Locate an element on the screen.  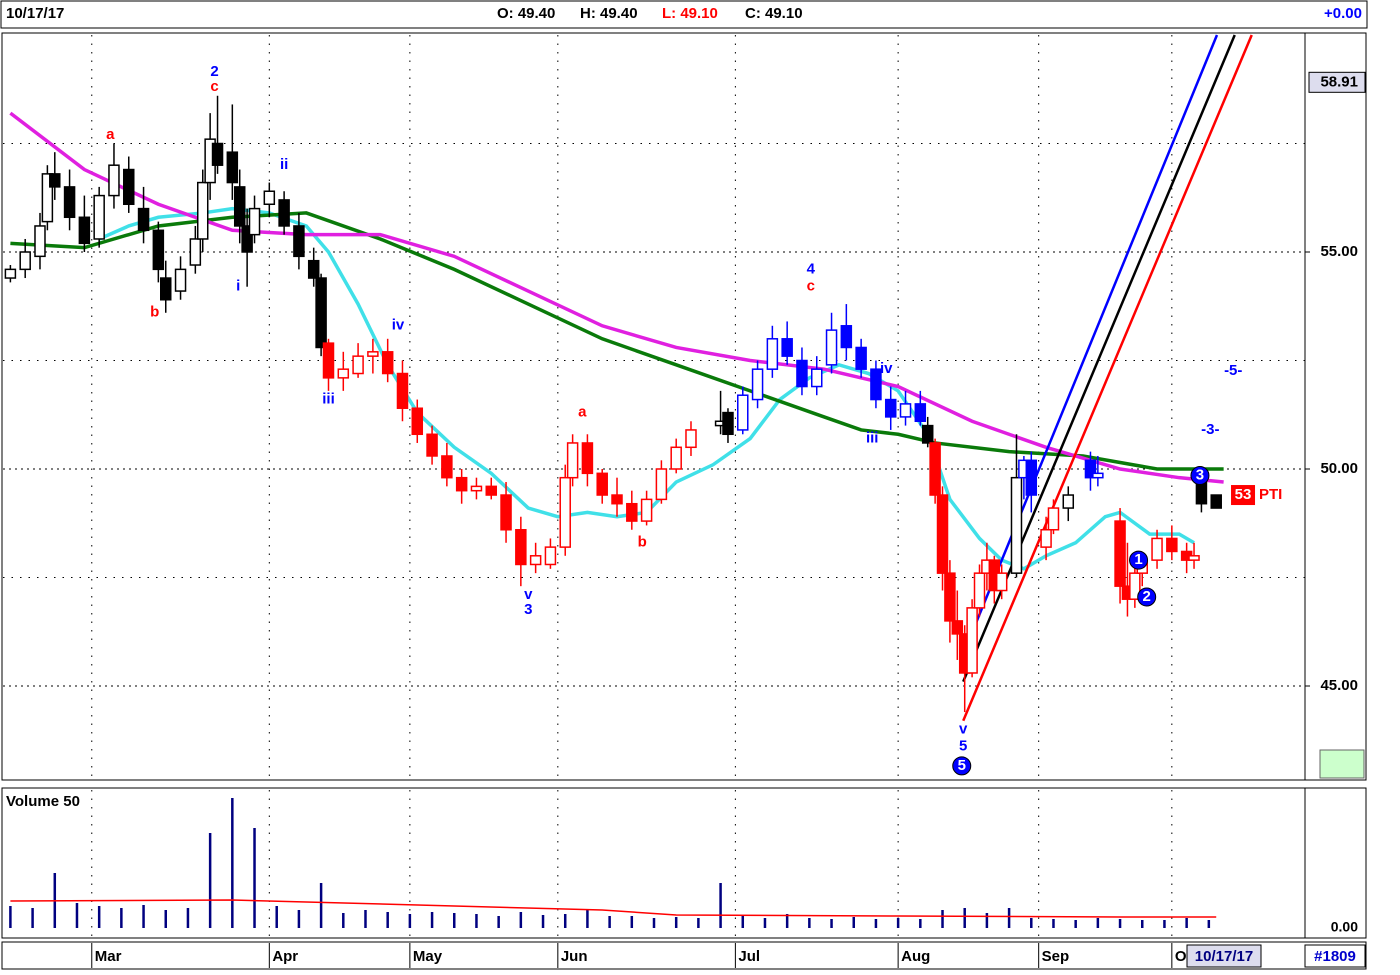
x-tick-label: Jun is located at coordinates (574, 956).